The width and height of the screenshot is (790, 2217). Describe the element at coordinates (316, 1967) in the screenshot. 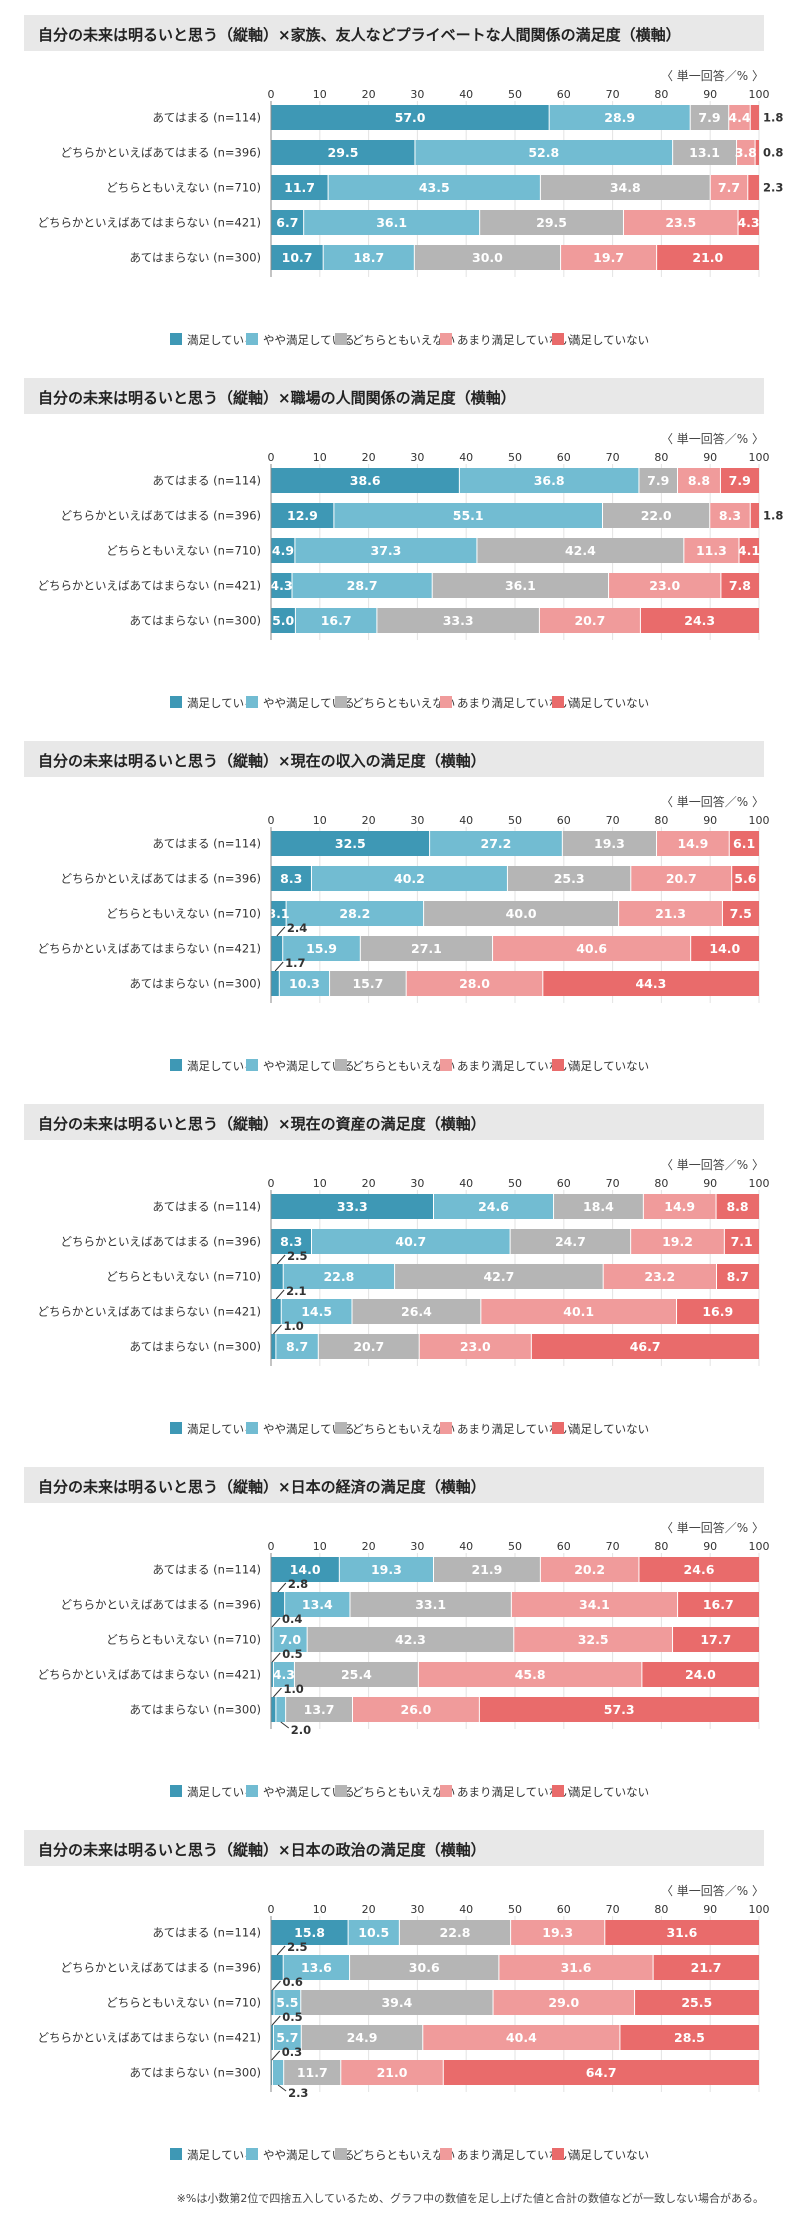

I see `data-label: 13.6` at that location.